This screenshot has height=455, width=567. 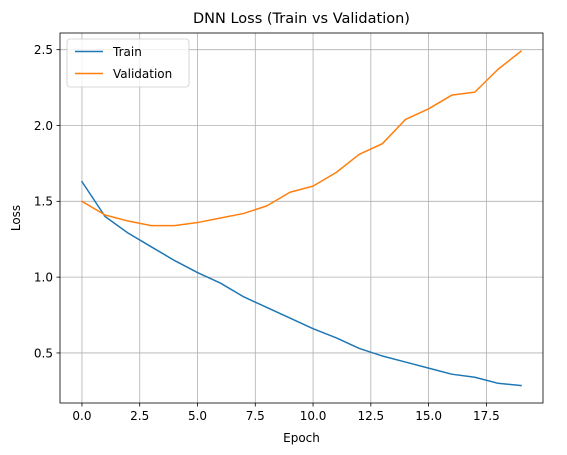 What do you see at coordinates (128, 63) in the screenshot?
I see `legend: Train Validation` at bounding box center [128, 63].